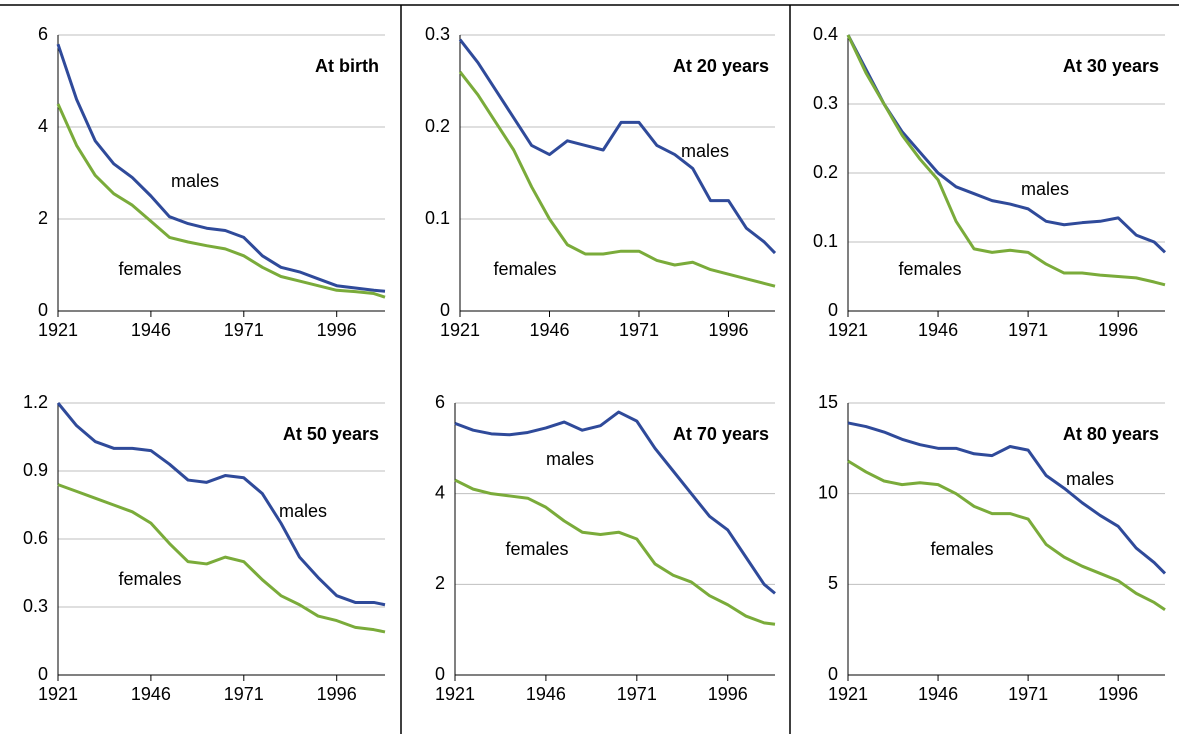 This screenshot has width=1179, height=734. What do you see at coordinates (828, 492) in the screenshot?
I see `y-tick-label: 10` at bounding box center [828, 492].